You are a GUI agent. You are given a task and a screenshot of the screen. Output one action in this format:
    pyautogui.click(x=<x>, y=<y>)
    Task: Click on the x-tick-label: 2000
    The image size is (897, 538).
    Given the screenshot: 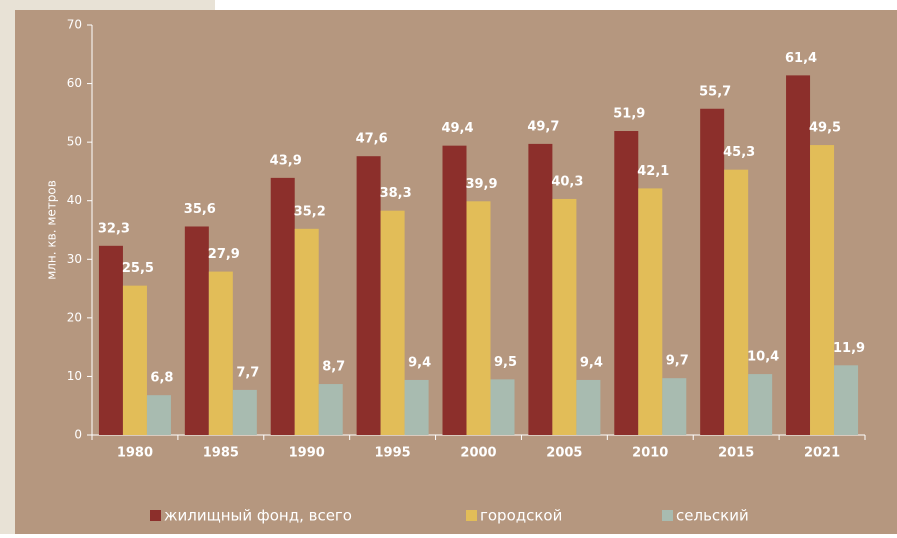 What is the action you would take?
    pyautogui.click(x=478, y=453)
    